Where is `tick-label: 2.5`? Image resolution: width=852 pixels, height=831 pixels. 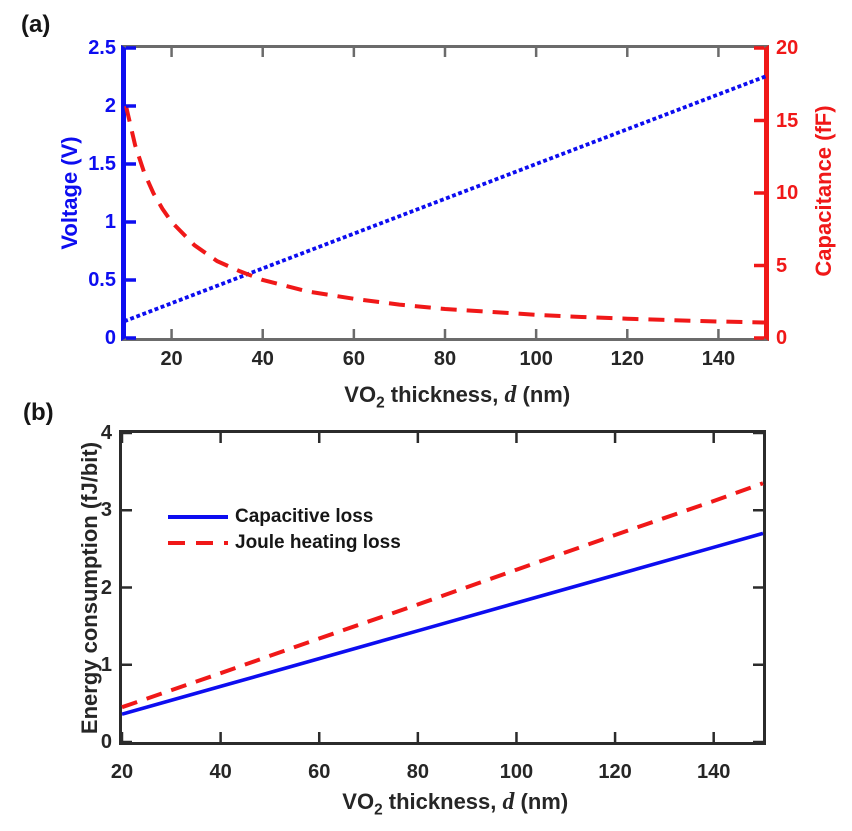 tick-label: 2.5 is located at coordinates (102, 48).